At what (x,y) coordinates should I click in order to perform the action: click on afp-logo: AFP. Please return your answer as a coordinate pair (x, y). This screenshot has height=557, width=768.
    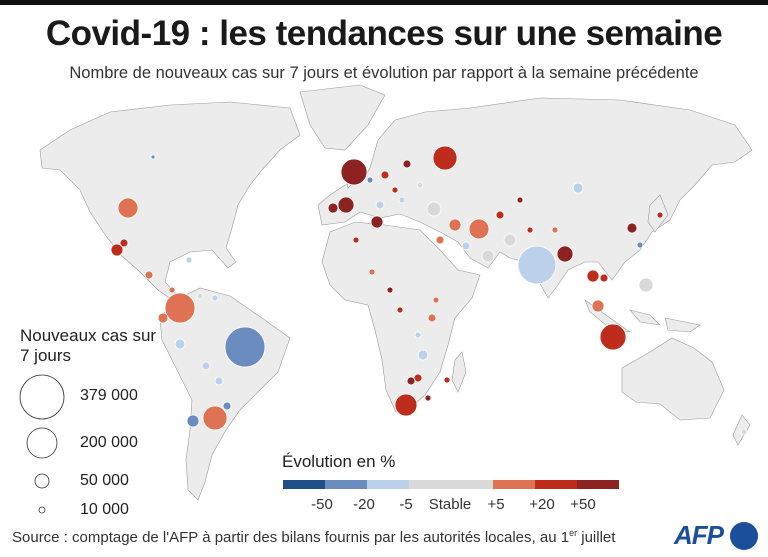
    Looking at the image, I should click on (699, 535).